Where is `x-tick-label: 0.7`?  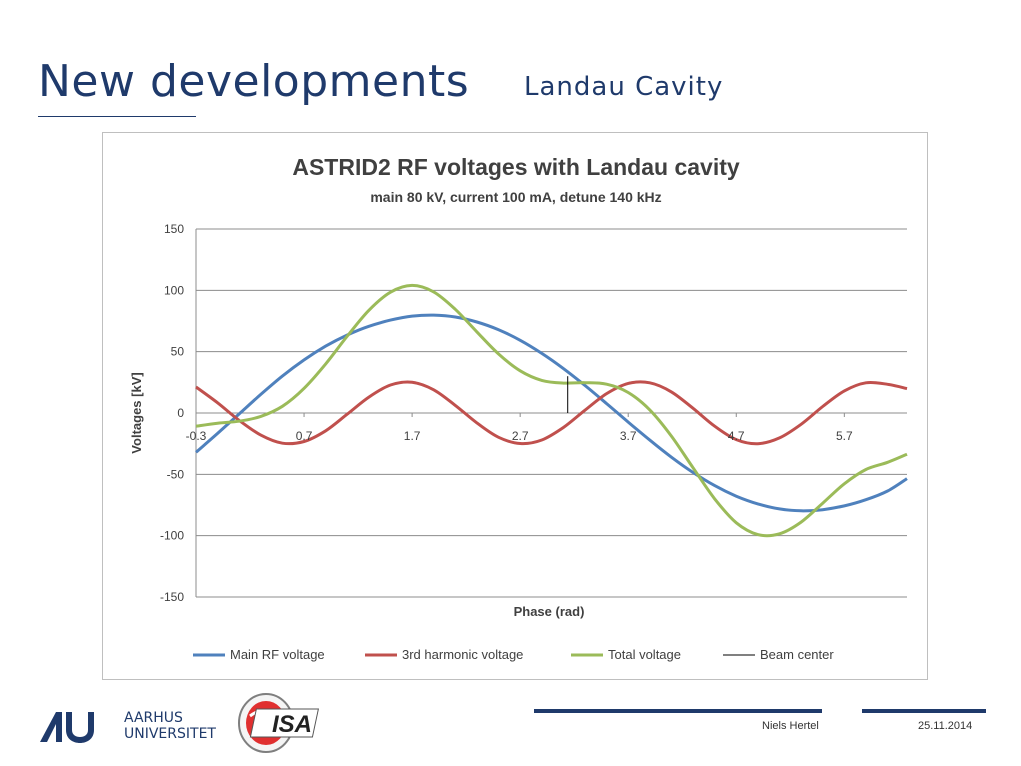 x-tick-label: 0.7 is located at coordinates (304, 436).